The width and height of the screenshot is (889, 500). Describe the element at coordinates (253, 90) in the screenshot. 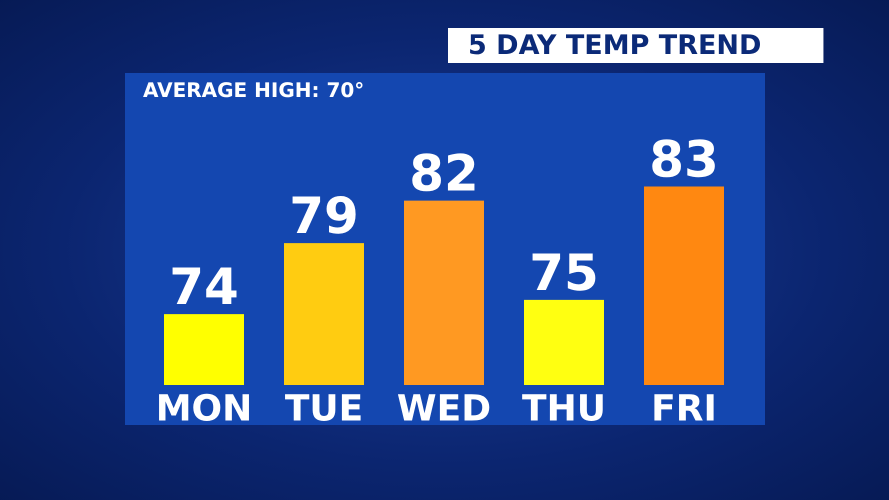

I see `annotation: AVERAGE HIGH: 70°` at that location.